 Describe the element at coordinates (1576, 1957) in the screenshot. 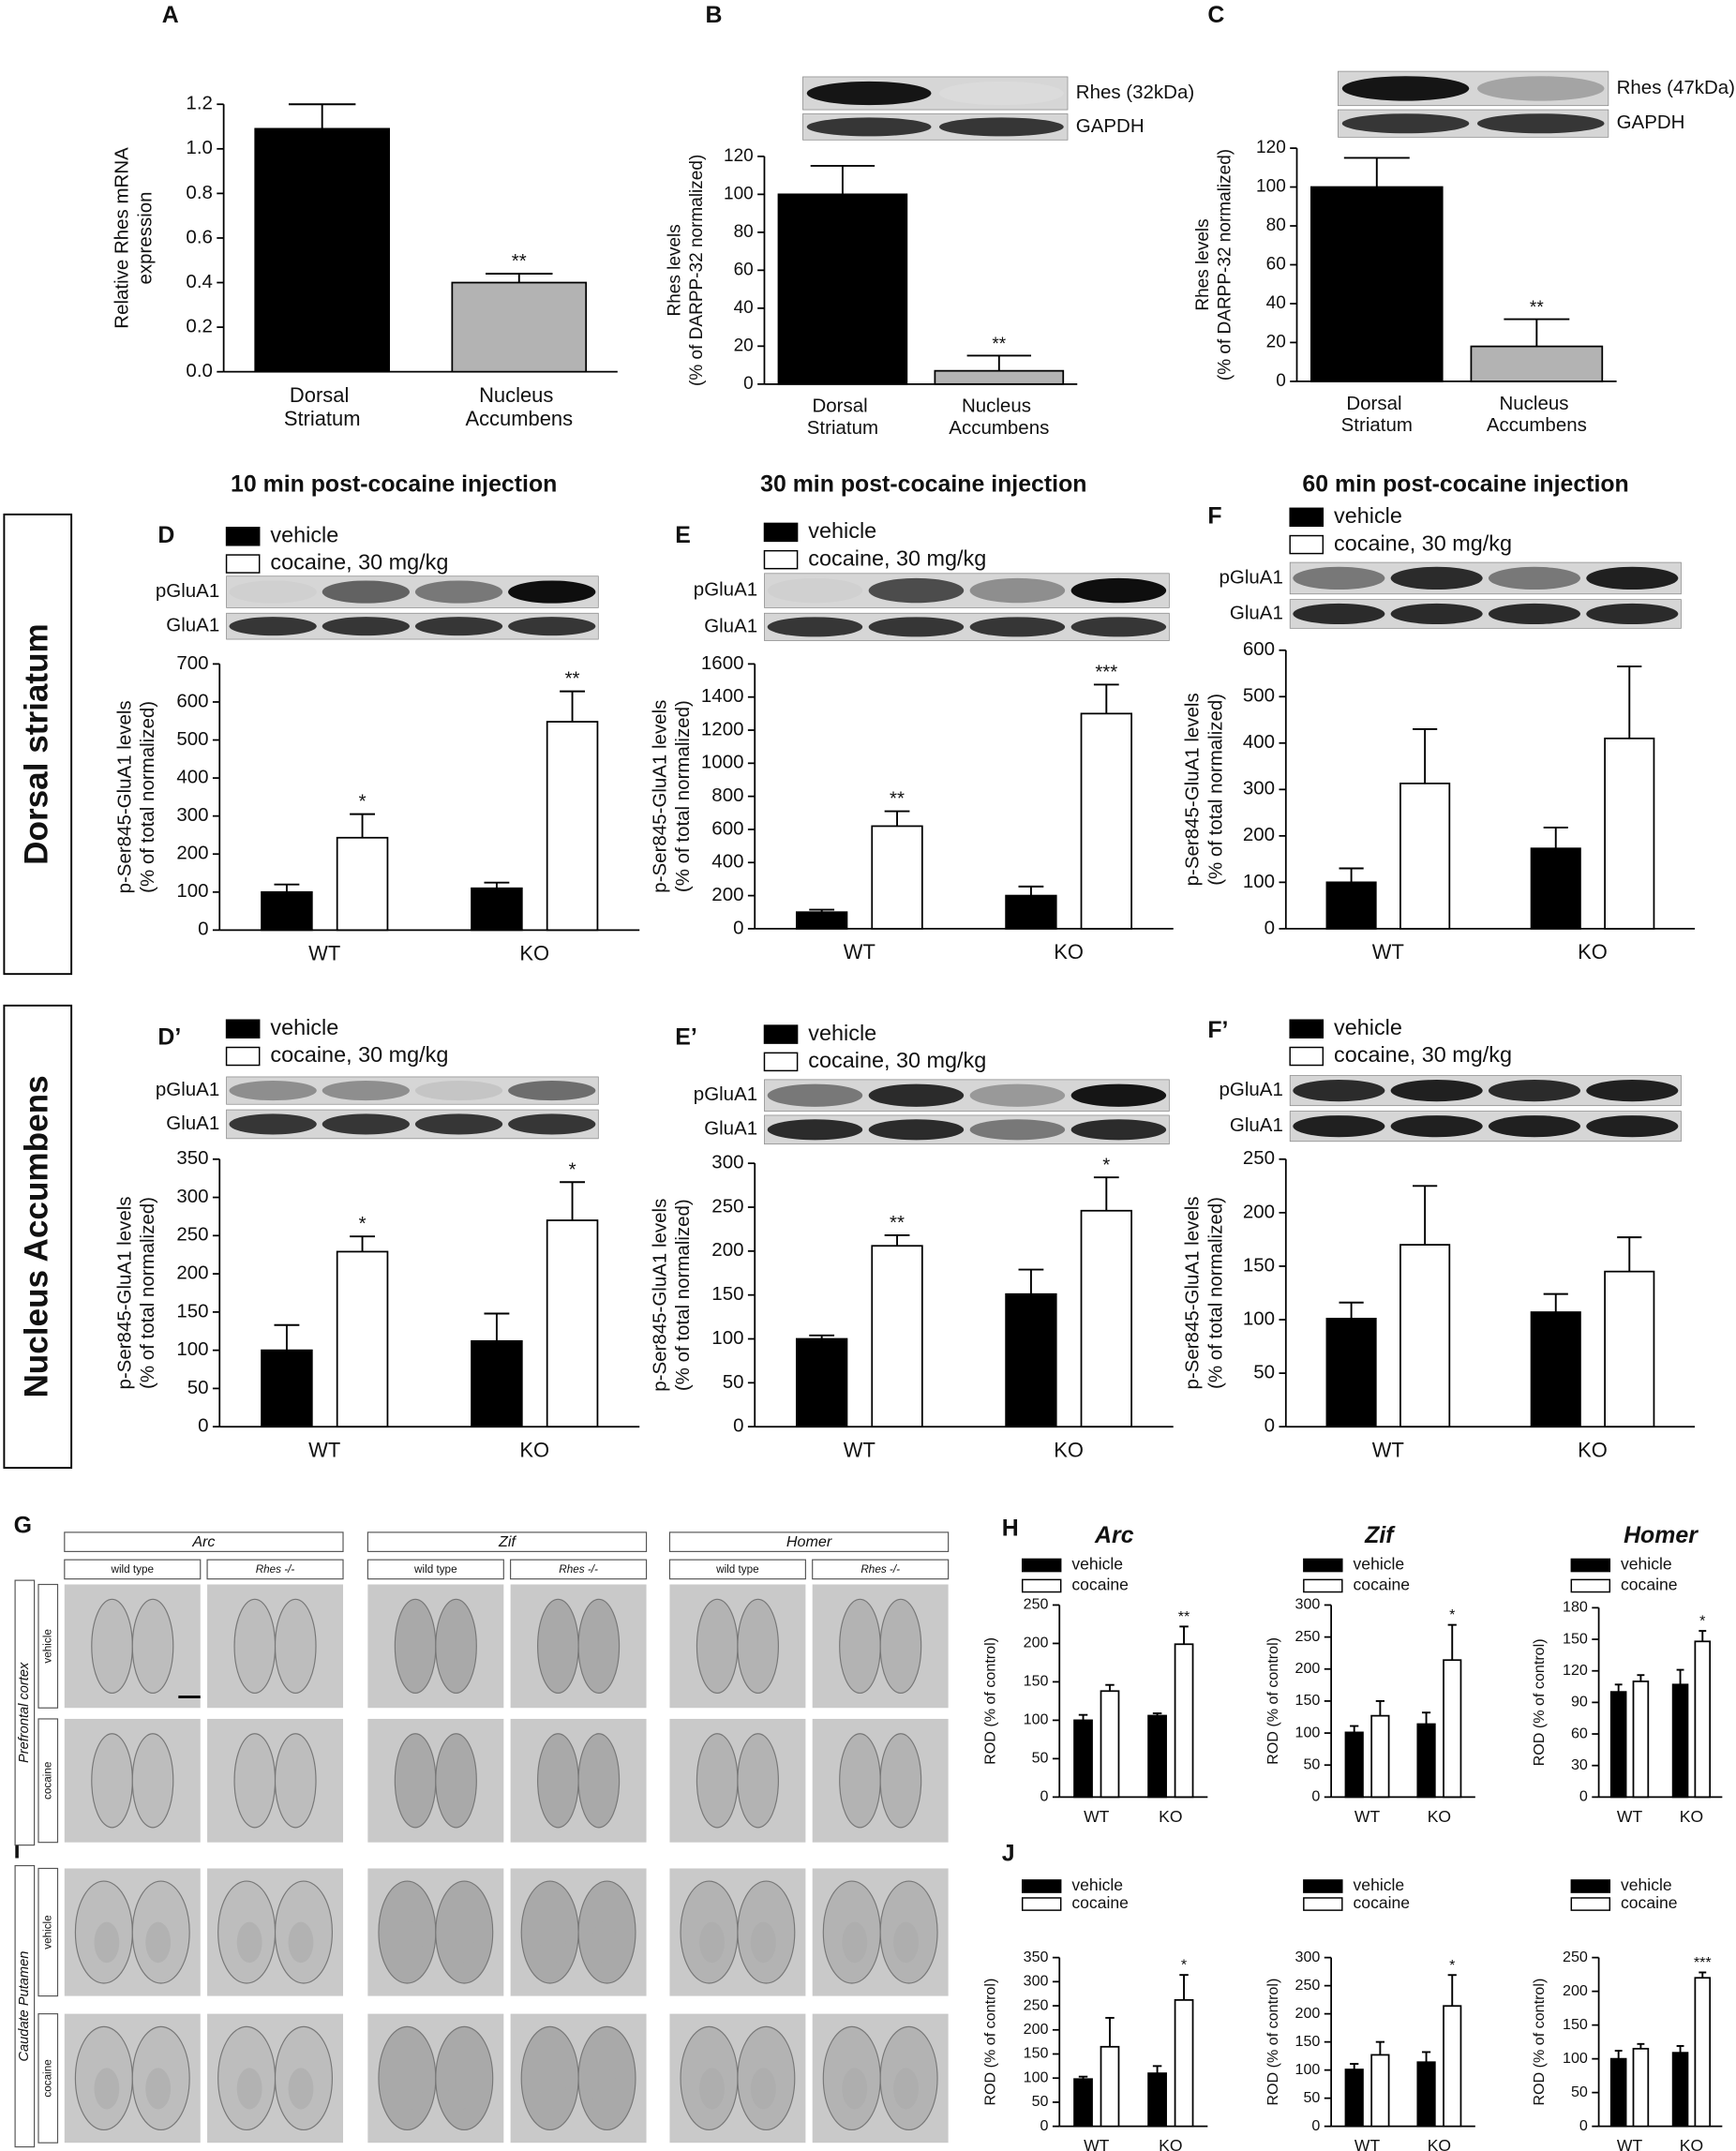

I see `y-tick-label: 250` at that location.